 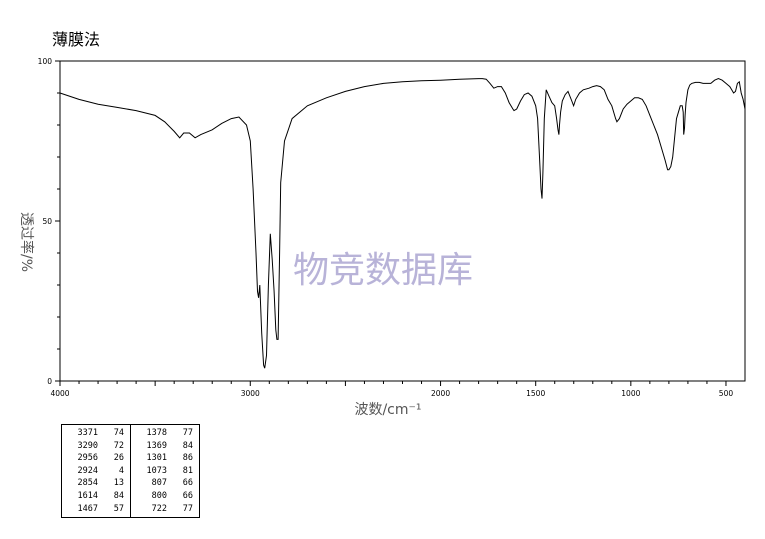 What do you see at coordinates (87, 508) in the screenshot?
I see `peak-wavenumber: 1467` at bounding box center [87, 508].